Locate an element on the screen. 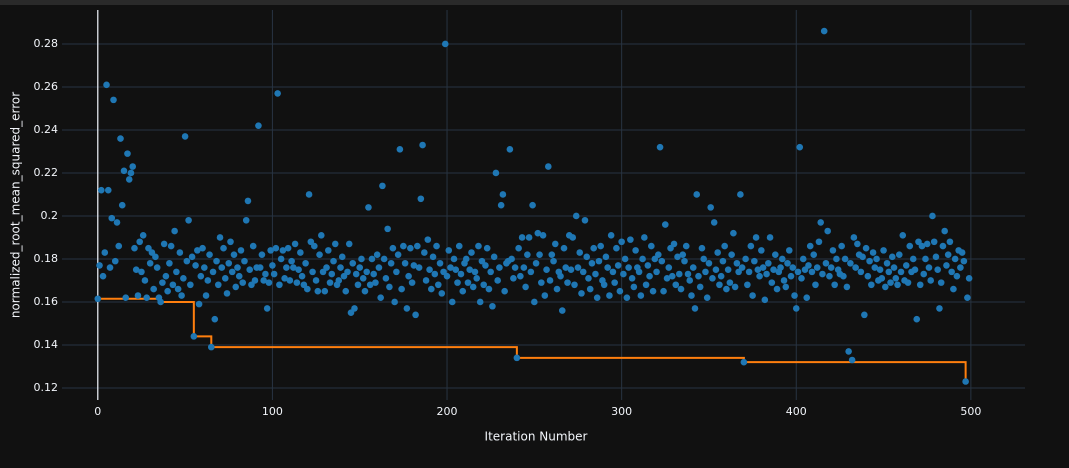 The width and height of the screenshot is (1069, 468). x-axis-title: Iteration Number is located at coordinates (536, 437).